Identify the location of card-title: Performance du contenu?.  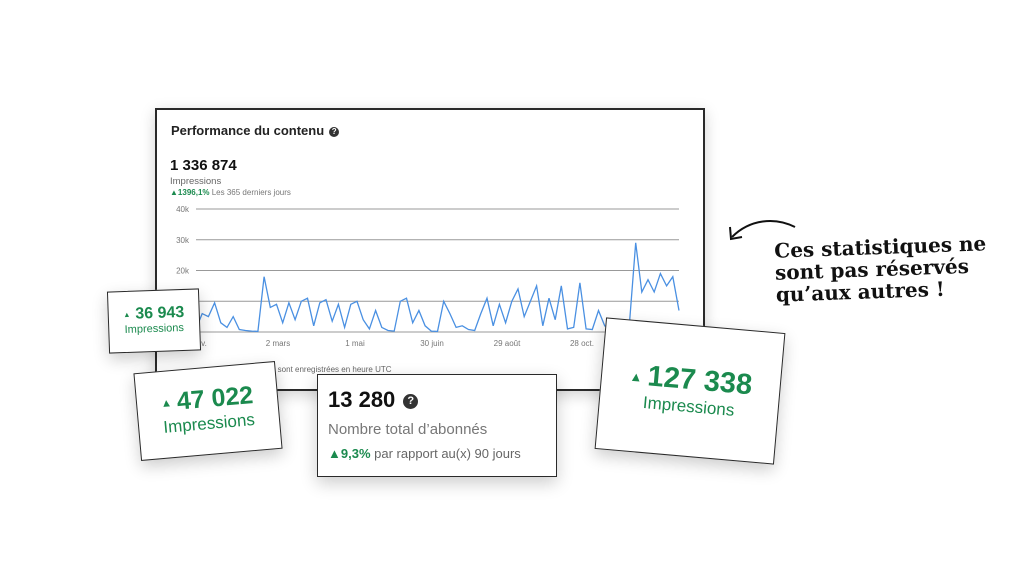
(255, 130).